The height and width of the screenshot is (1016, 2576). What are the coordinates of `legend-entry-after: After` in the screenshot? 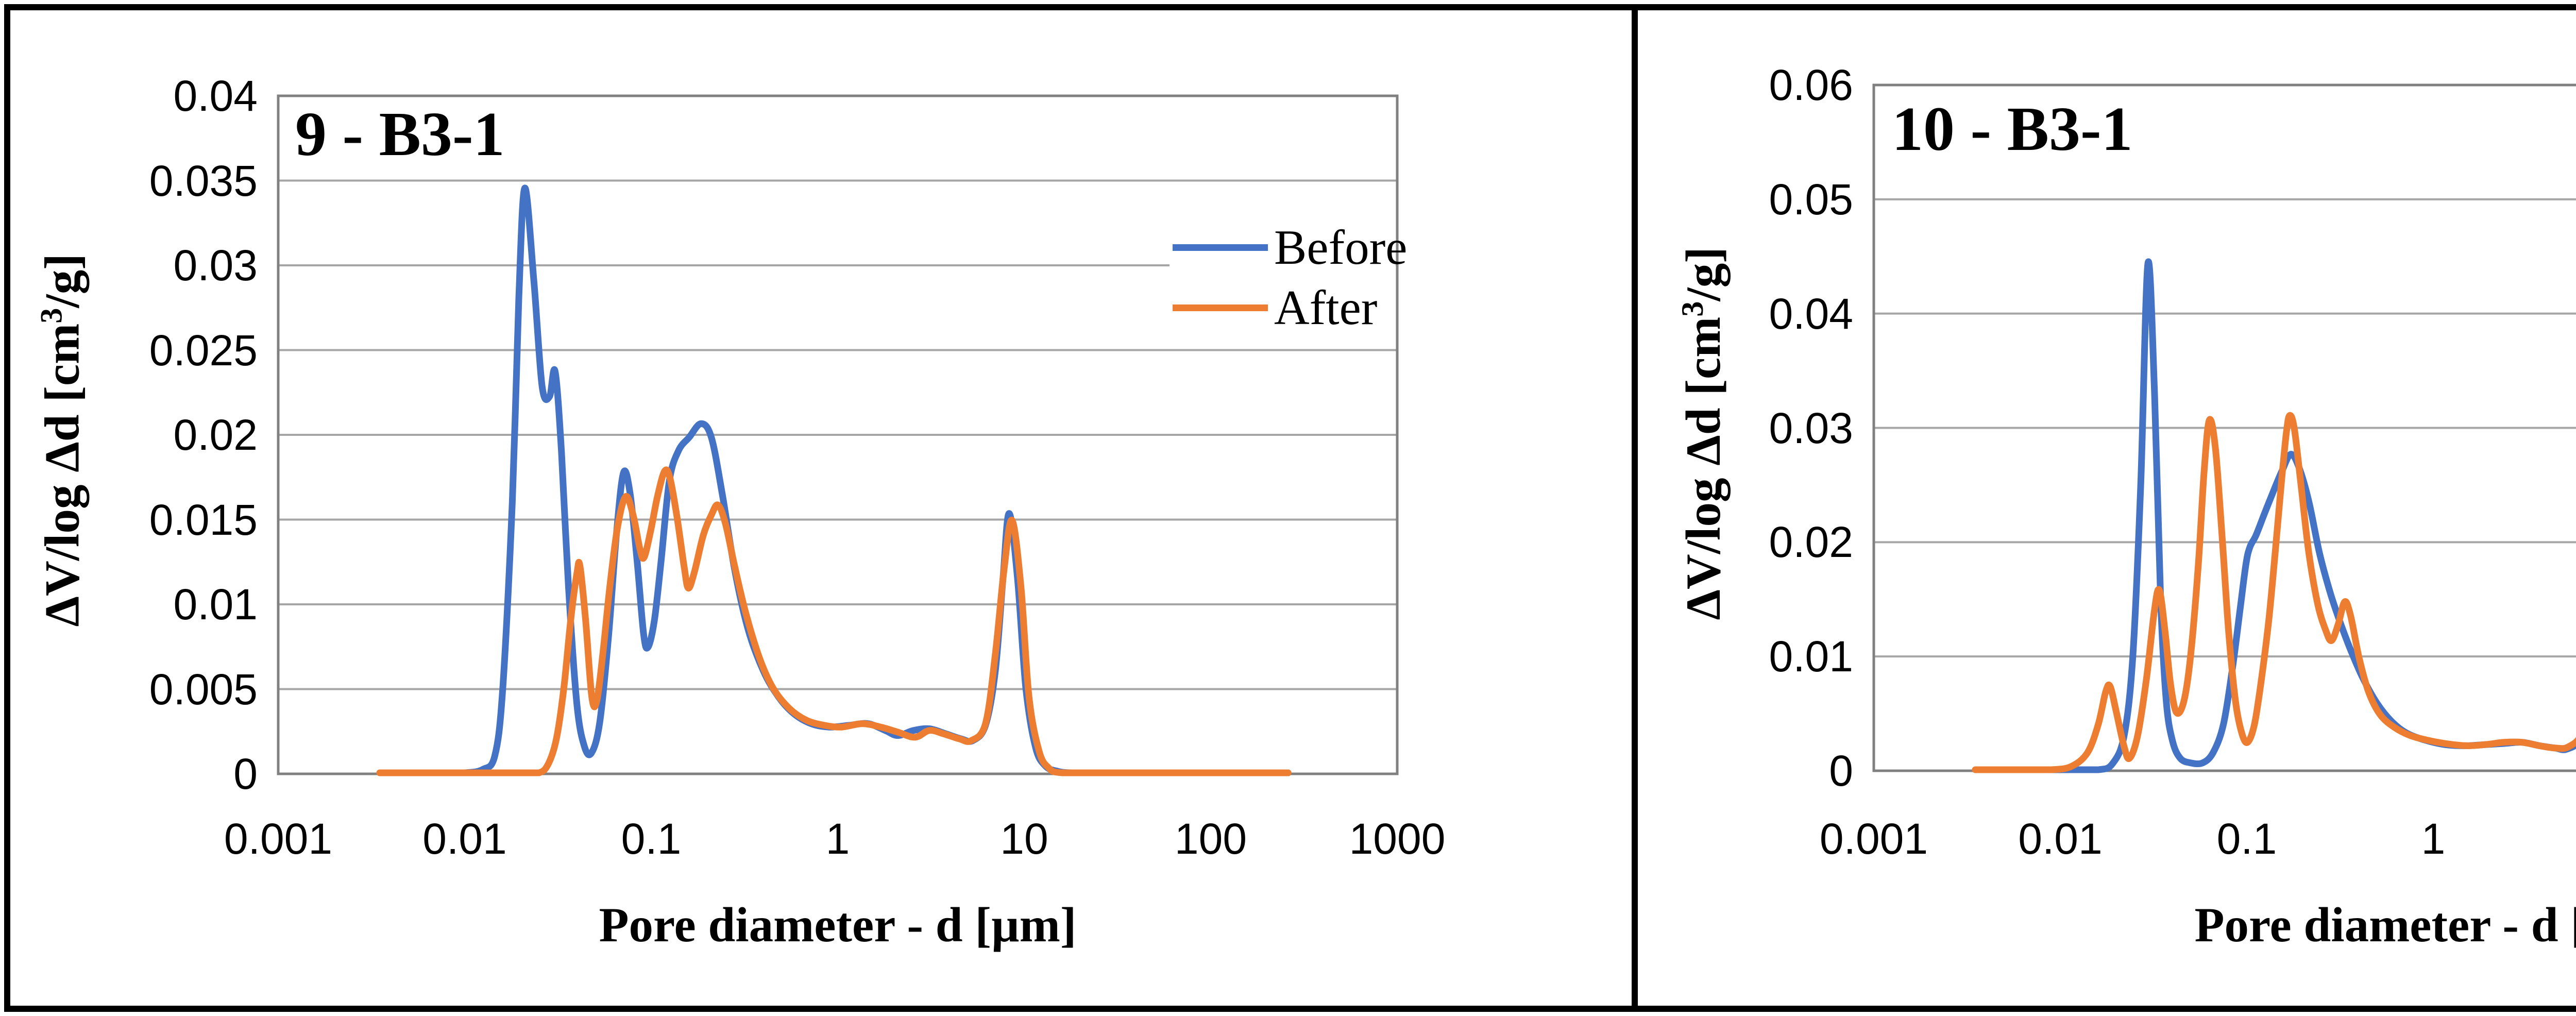 It's located at (1284, 307).